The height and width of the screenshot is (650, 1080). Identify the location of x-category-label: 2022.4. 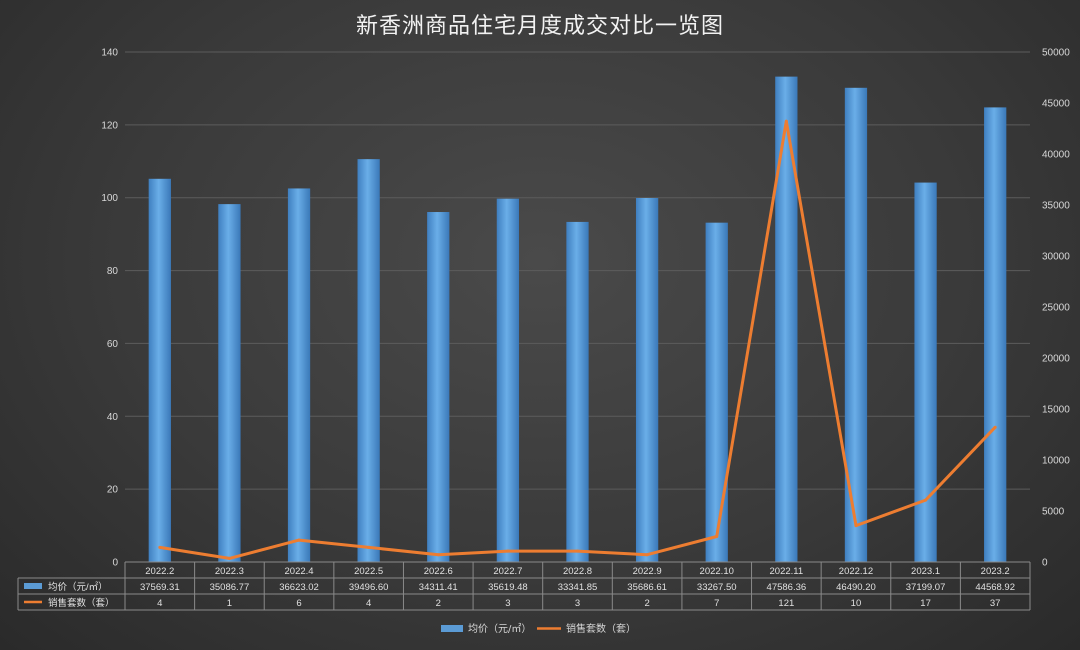
(299, 571).